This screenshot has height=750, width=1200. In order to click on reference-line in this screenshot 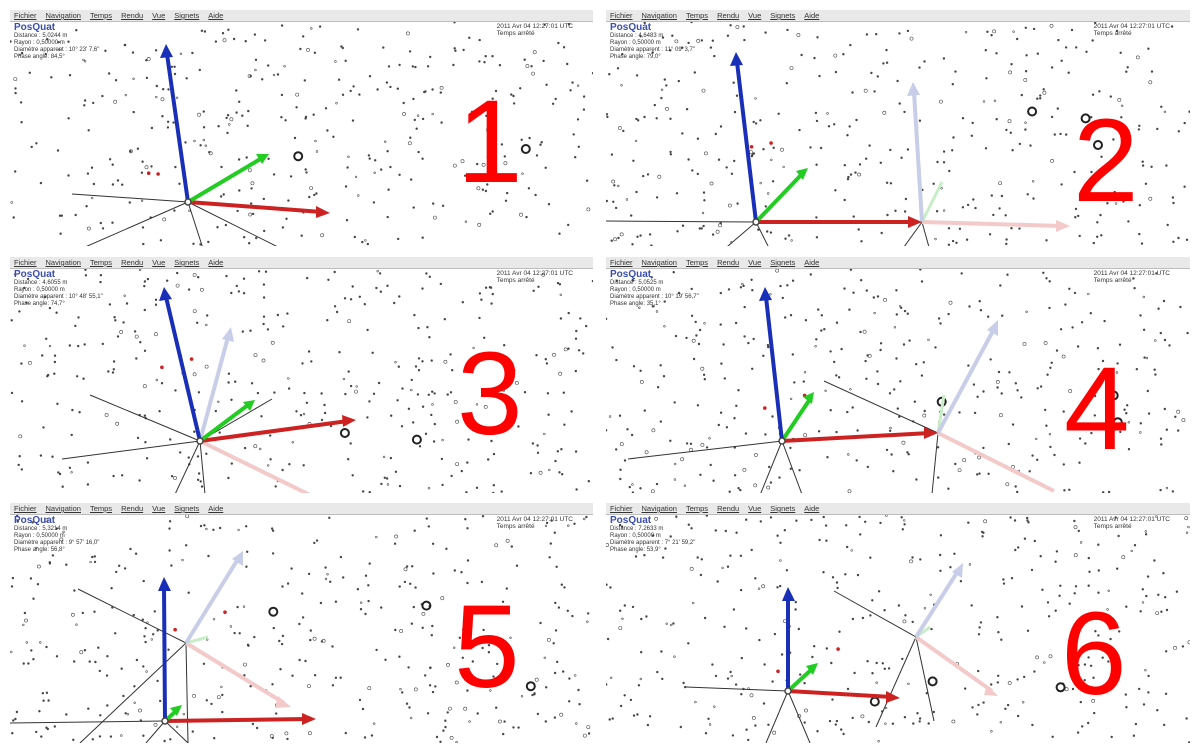, I will do `click(799, 716)`.